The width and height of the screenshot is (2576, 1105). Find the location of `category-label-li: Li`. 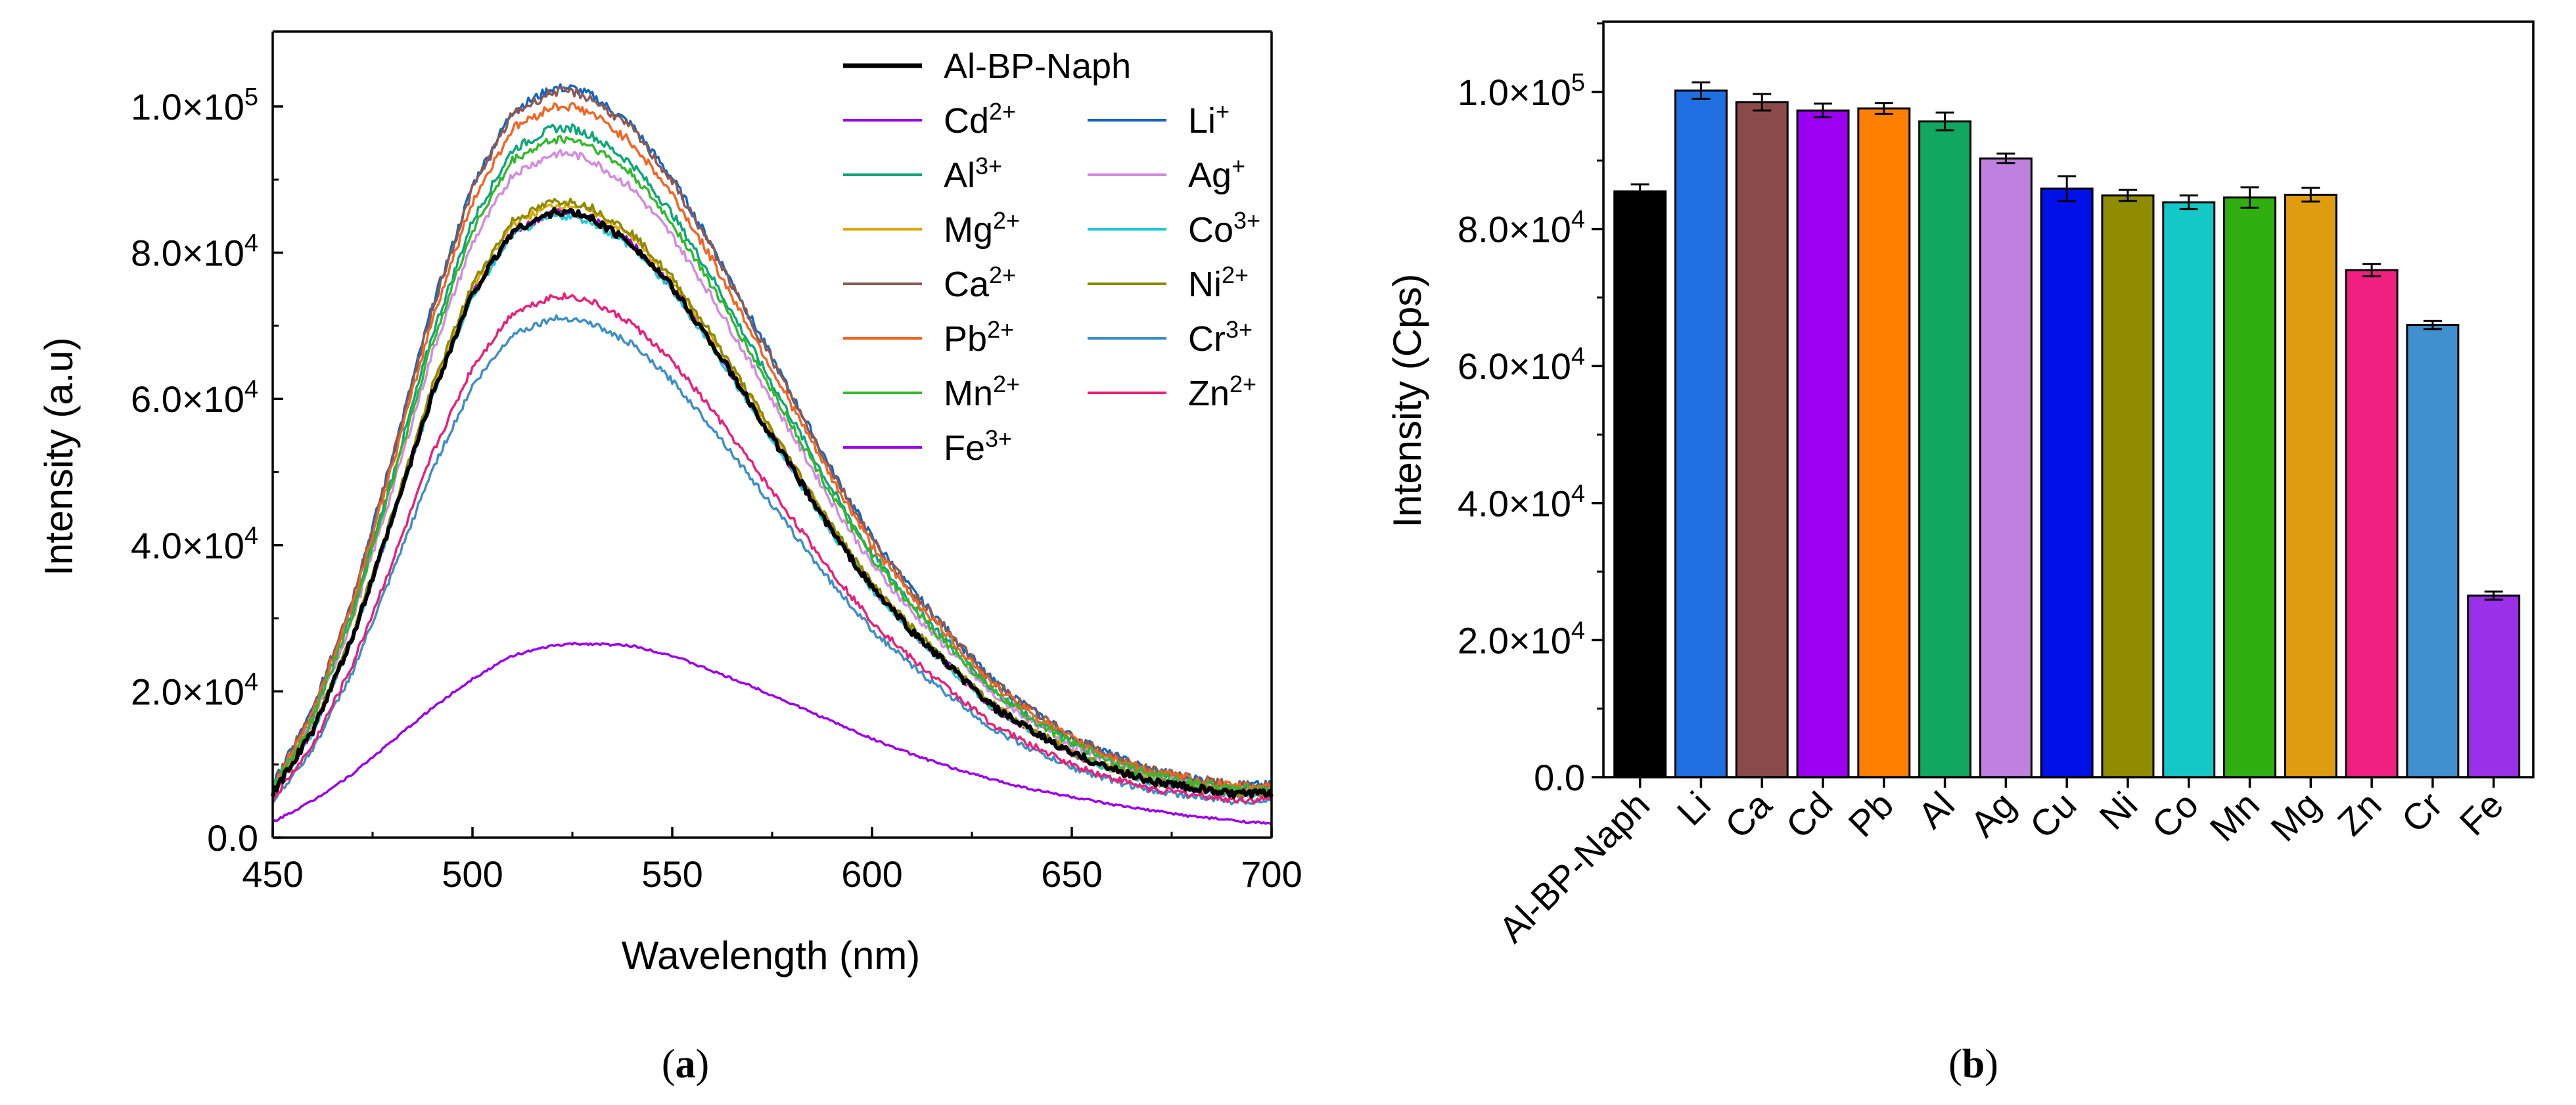

category-label-li: Li is located at coordinates (1693, 808).